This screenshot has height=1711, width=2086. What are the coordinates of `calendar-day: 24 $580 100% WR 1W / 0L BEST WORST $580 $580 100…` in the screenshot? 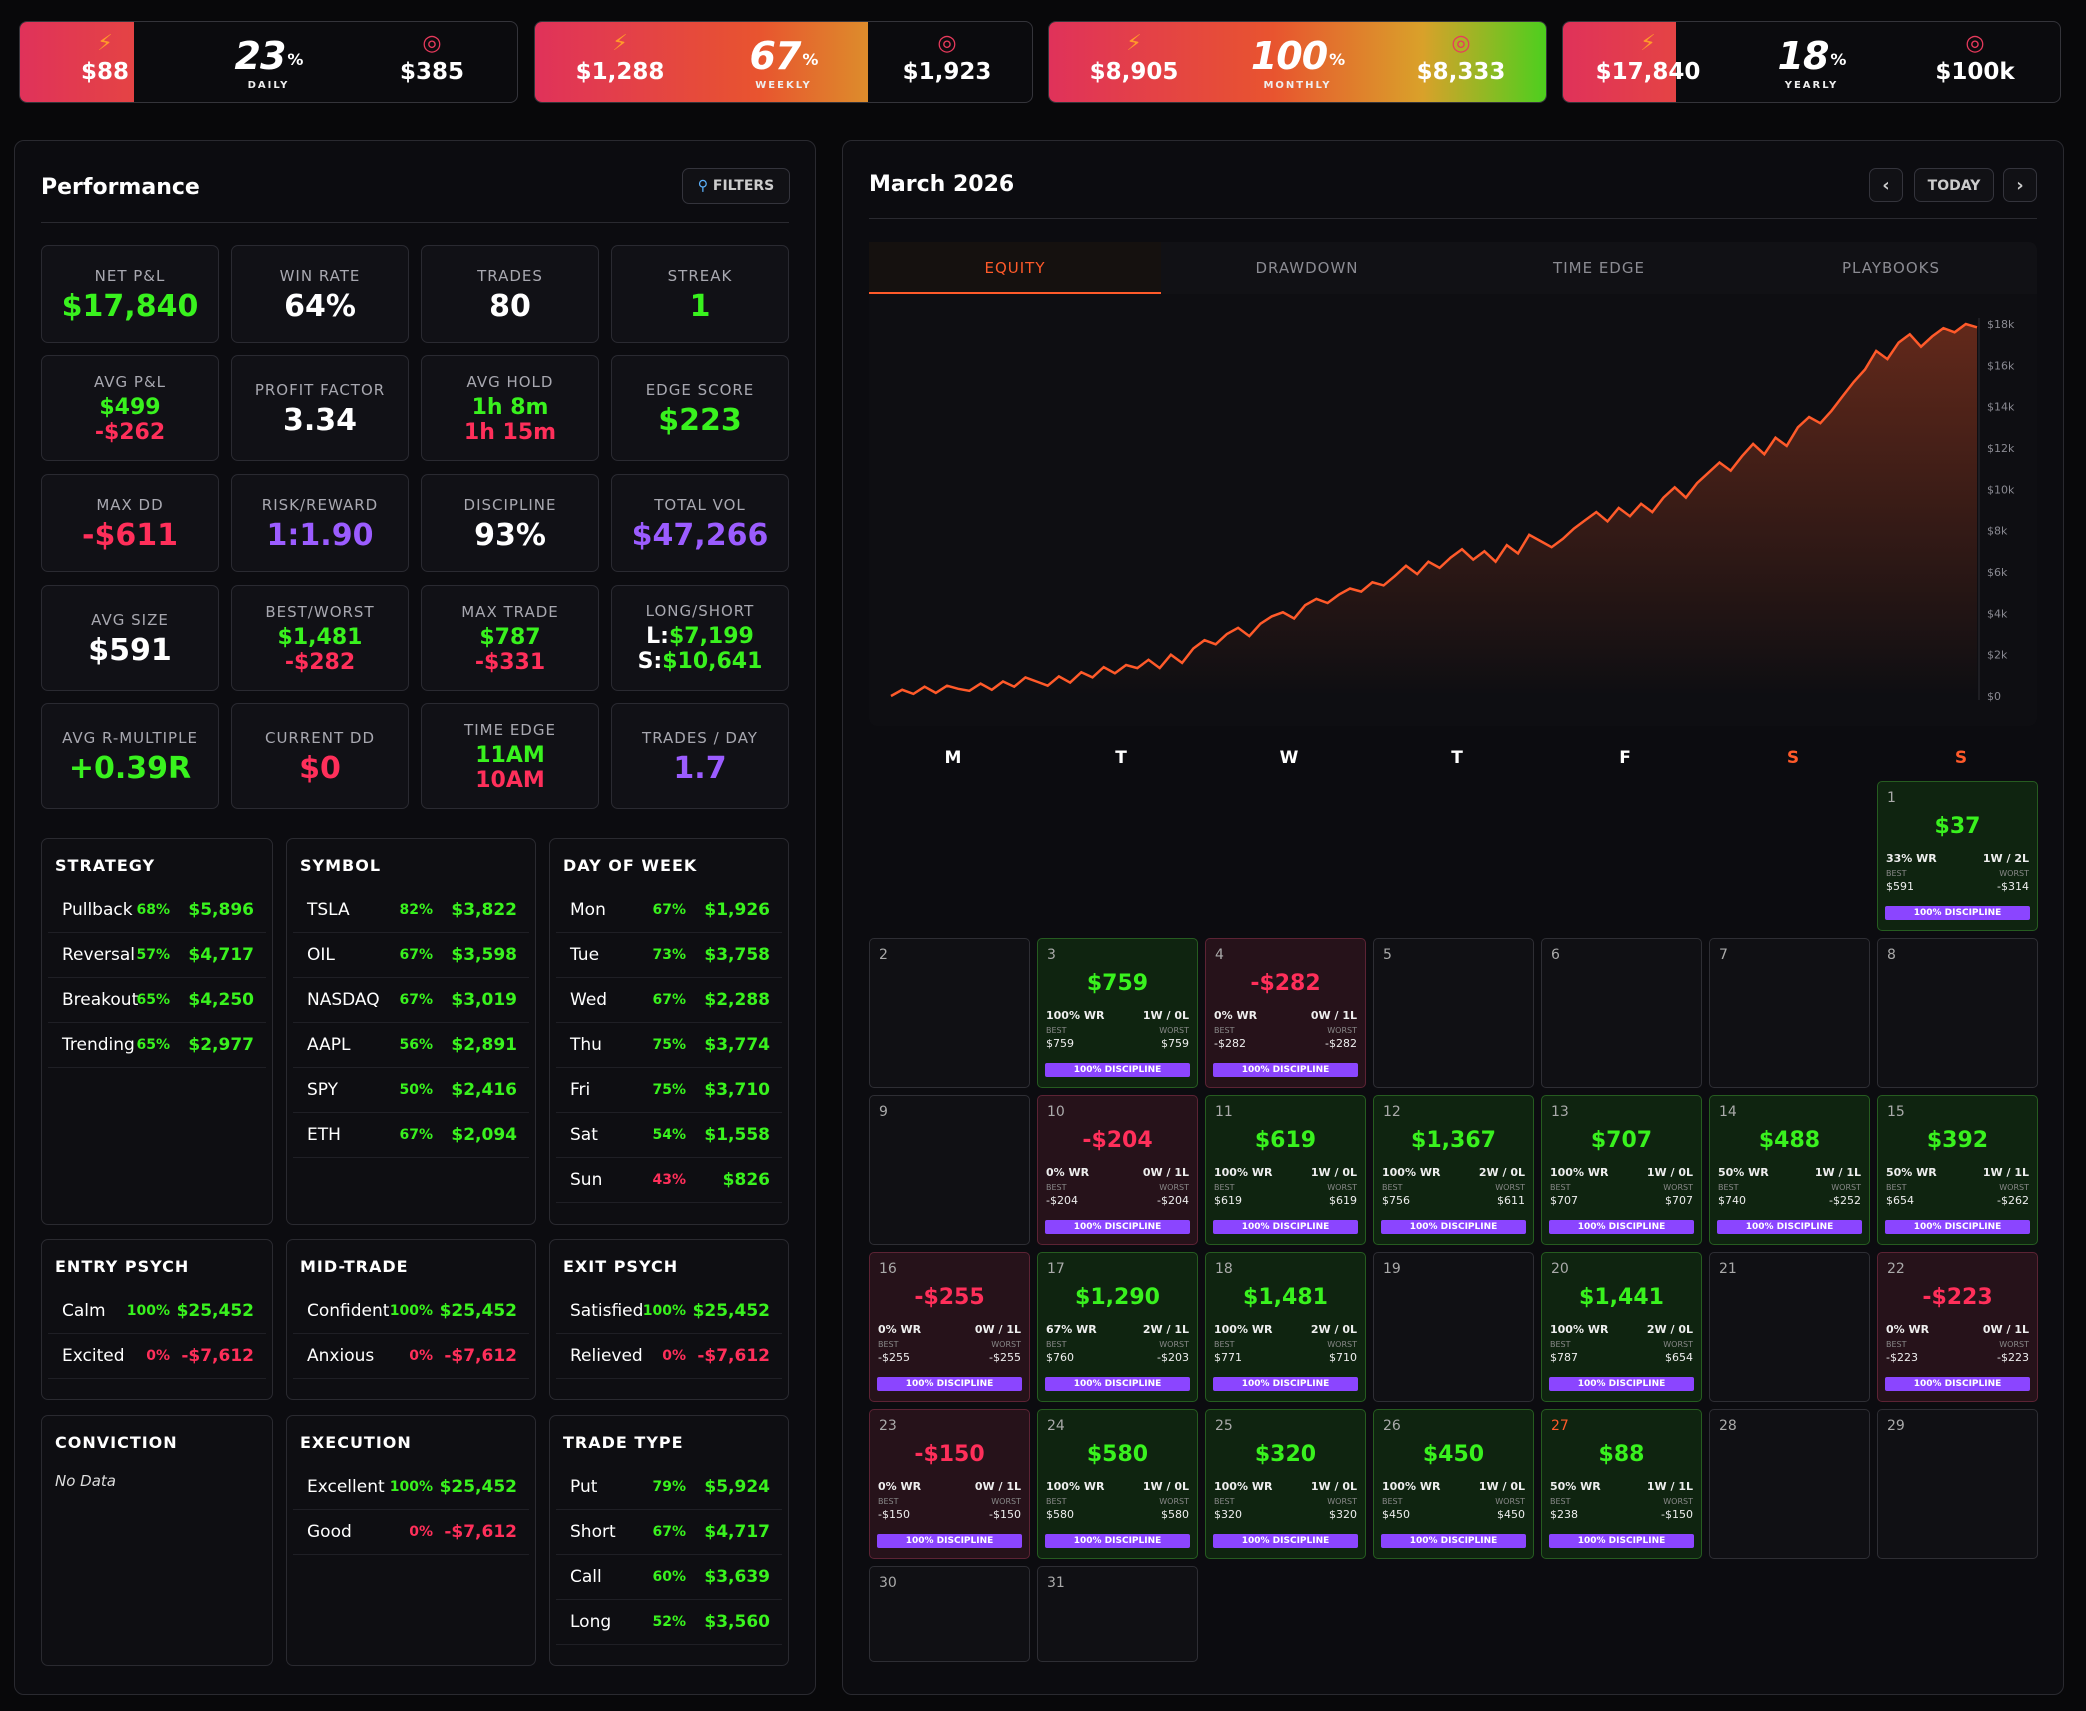 It's located at (1117, 1484).